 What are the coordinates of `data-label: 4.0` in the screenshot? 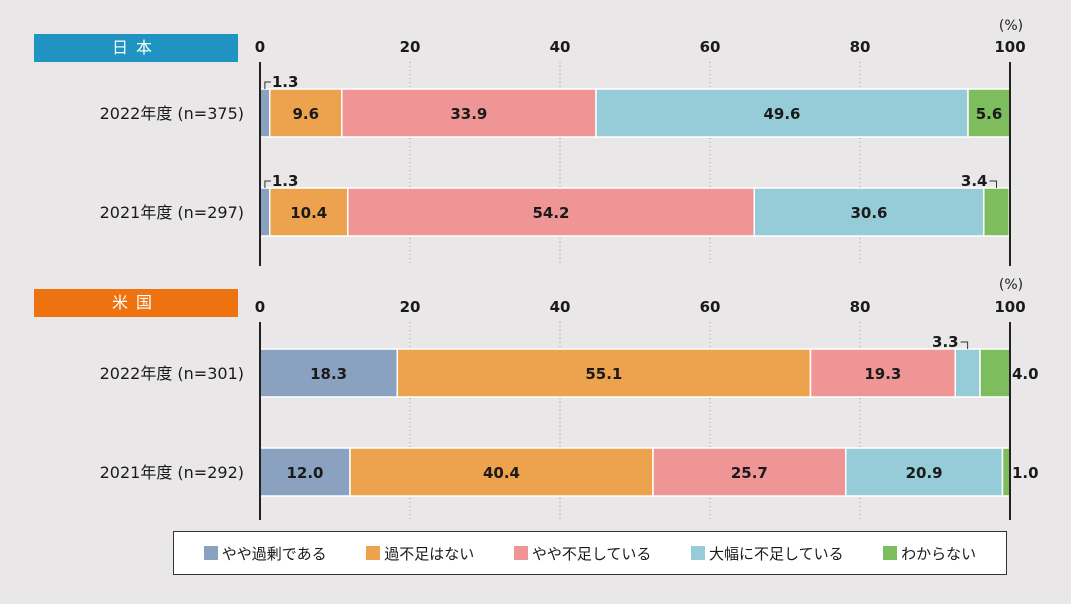 It's located at (1025, 374).